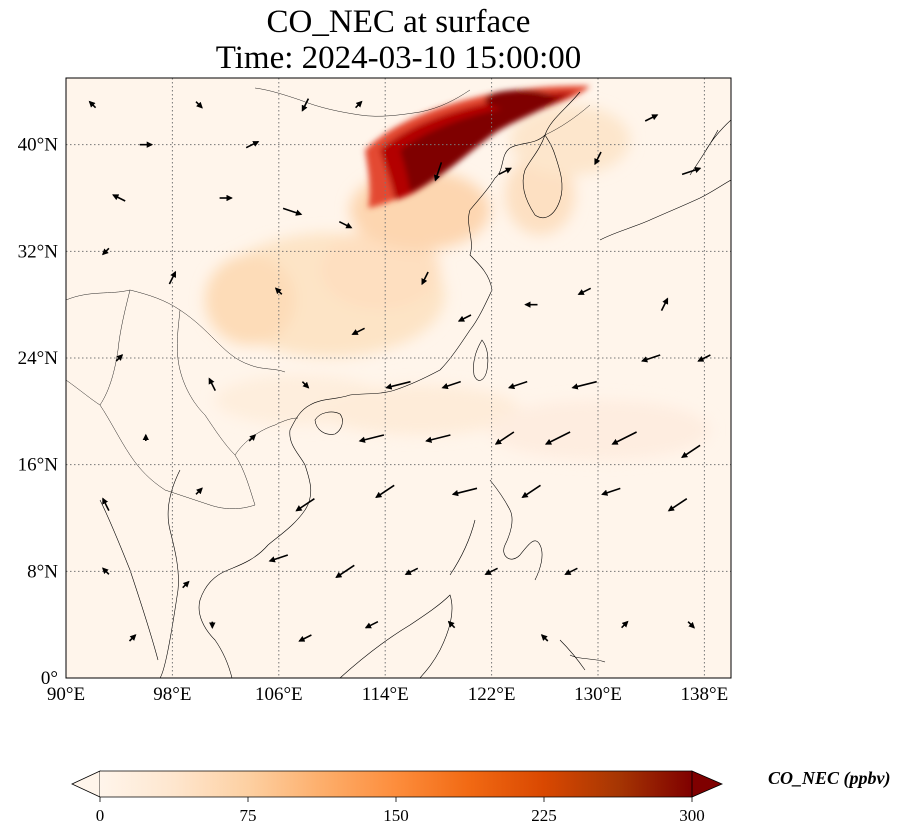  What do you see at coordinates (477, 146) in the screenshot?
I see `high-concentration-plume` at bounding box center [477, 146].